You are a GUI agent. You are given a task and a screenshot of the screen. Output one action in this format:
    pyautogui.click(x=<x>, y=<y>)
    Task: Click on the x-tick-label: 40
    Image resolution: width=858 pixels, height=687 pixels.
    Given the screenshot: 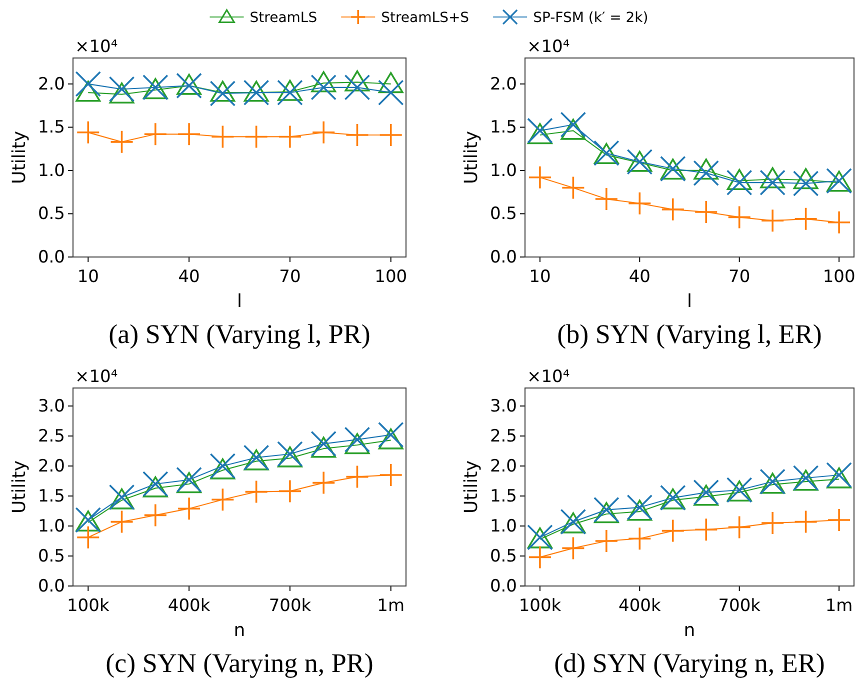 What is the action you would take?
    pyautogui.click(x=639, y=277)
    